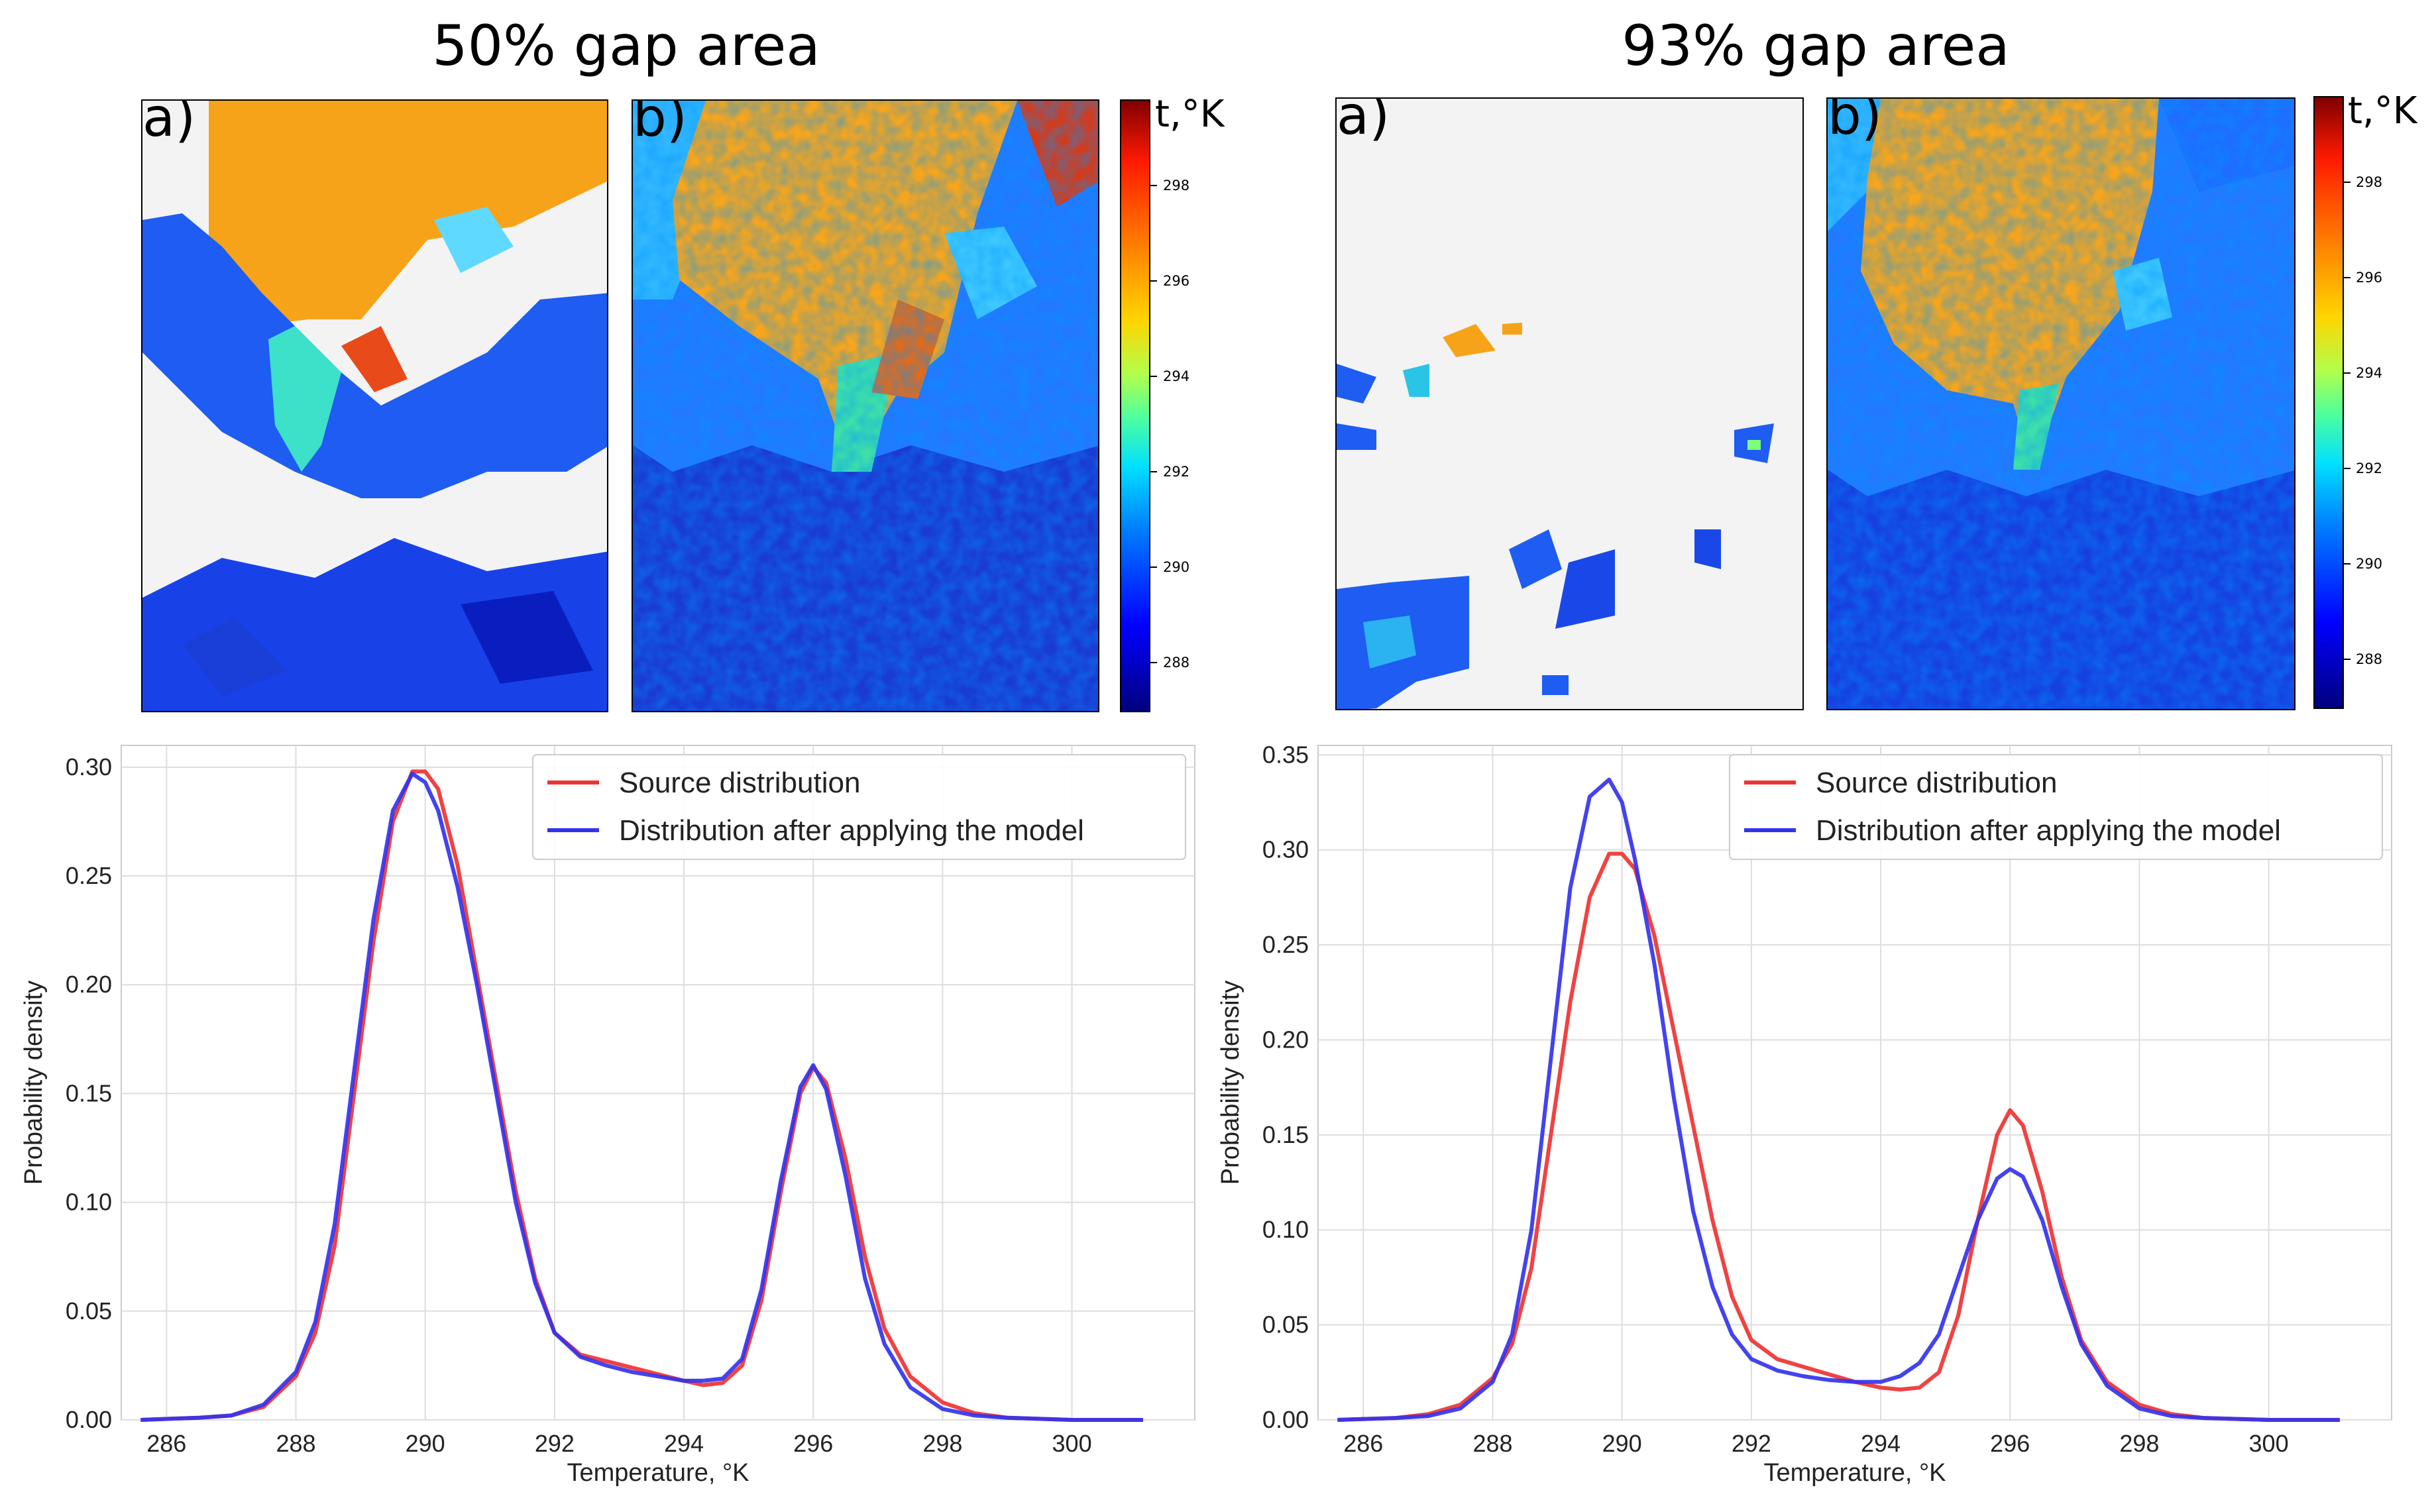  Describe the element at coordinates (1855, 121) in the screenshot. I see `right-map-b-label: b)` at that location.